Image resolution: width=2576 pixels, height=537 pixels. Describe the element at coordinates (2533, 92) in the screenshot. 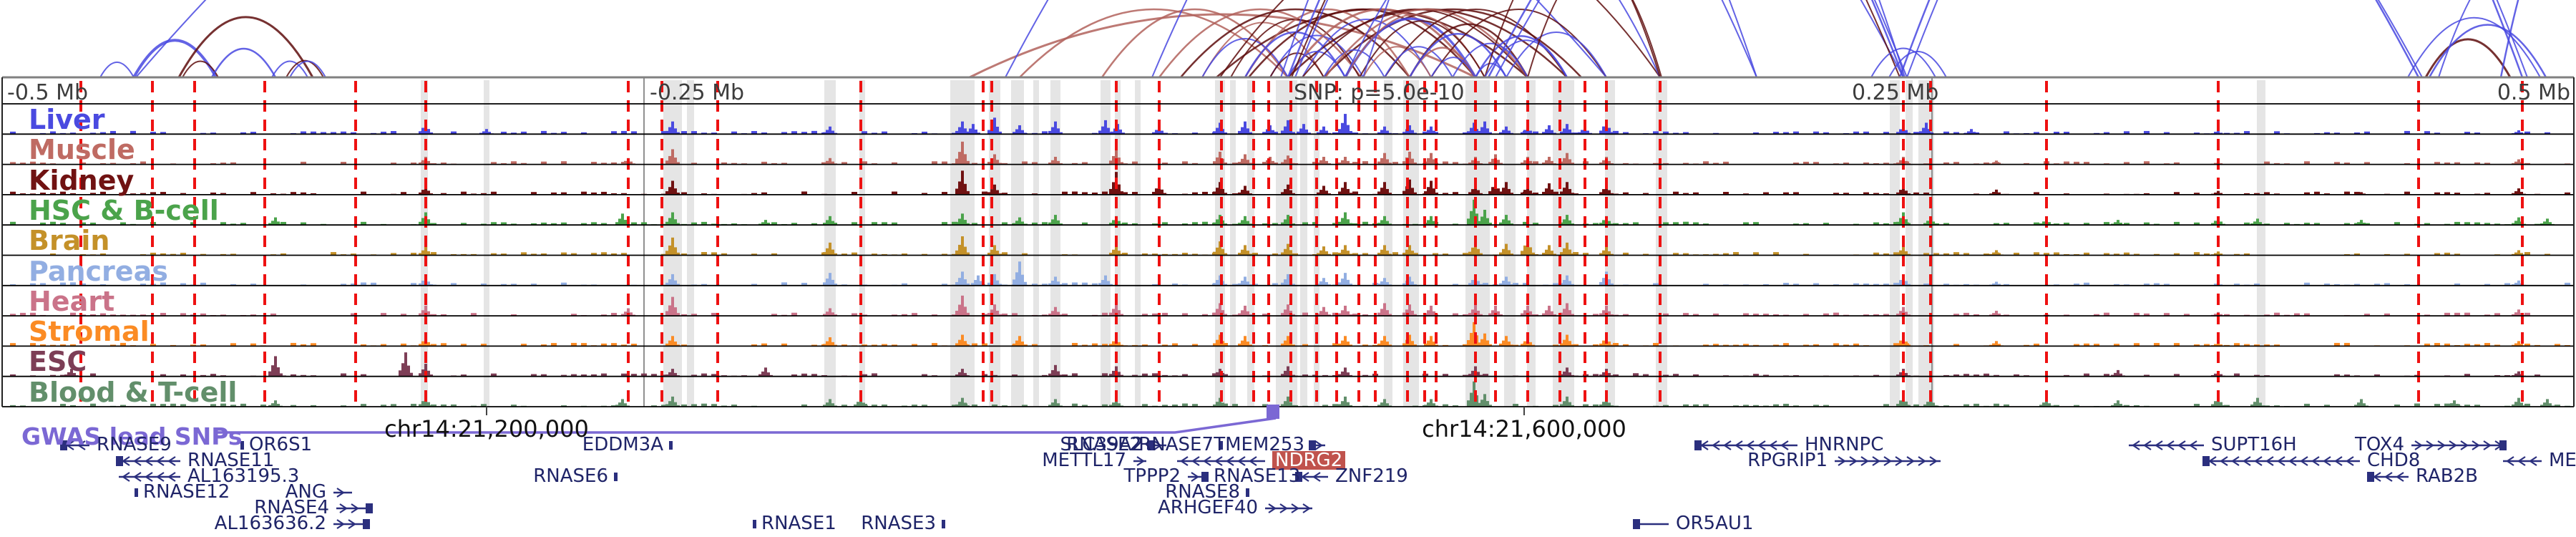

I see `ruler-label-right: 0.5 Mb` at that location.